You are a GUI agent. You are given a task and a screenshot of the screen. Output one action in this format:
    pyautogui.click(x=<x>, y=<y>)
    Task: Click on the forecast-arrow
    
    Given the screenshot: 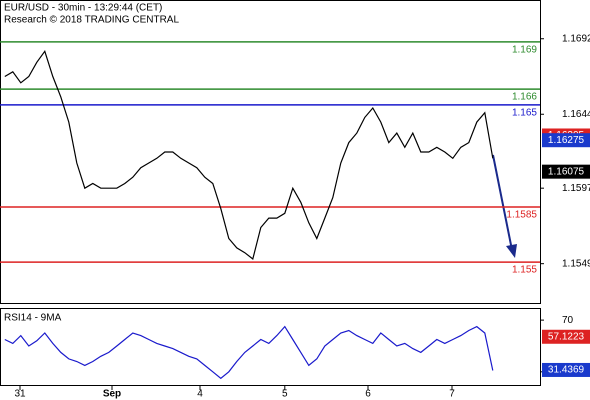 What is the action you would take?
    pyautogui.click(x=504, y=206)
    